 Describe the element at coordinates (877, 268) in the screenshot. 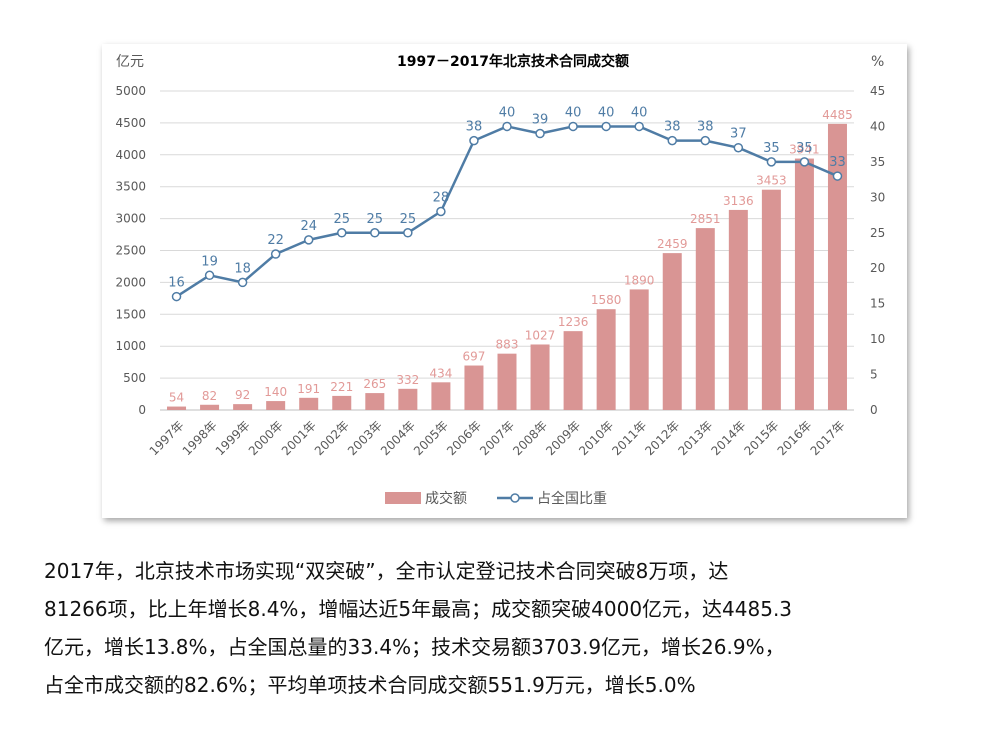

I see `right-tick-label: 20` at that location.